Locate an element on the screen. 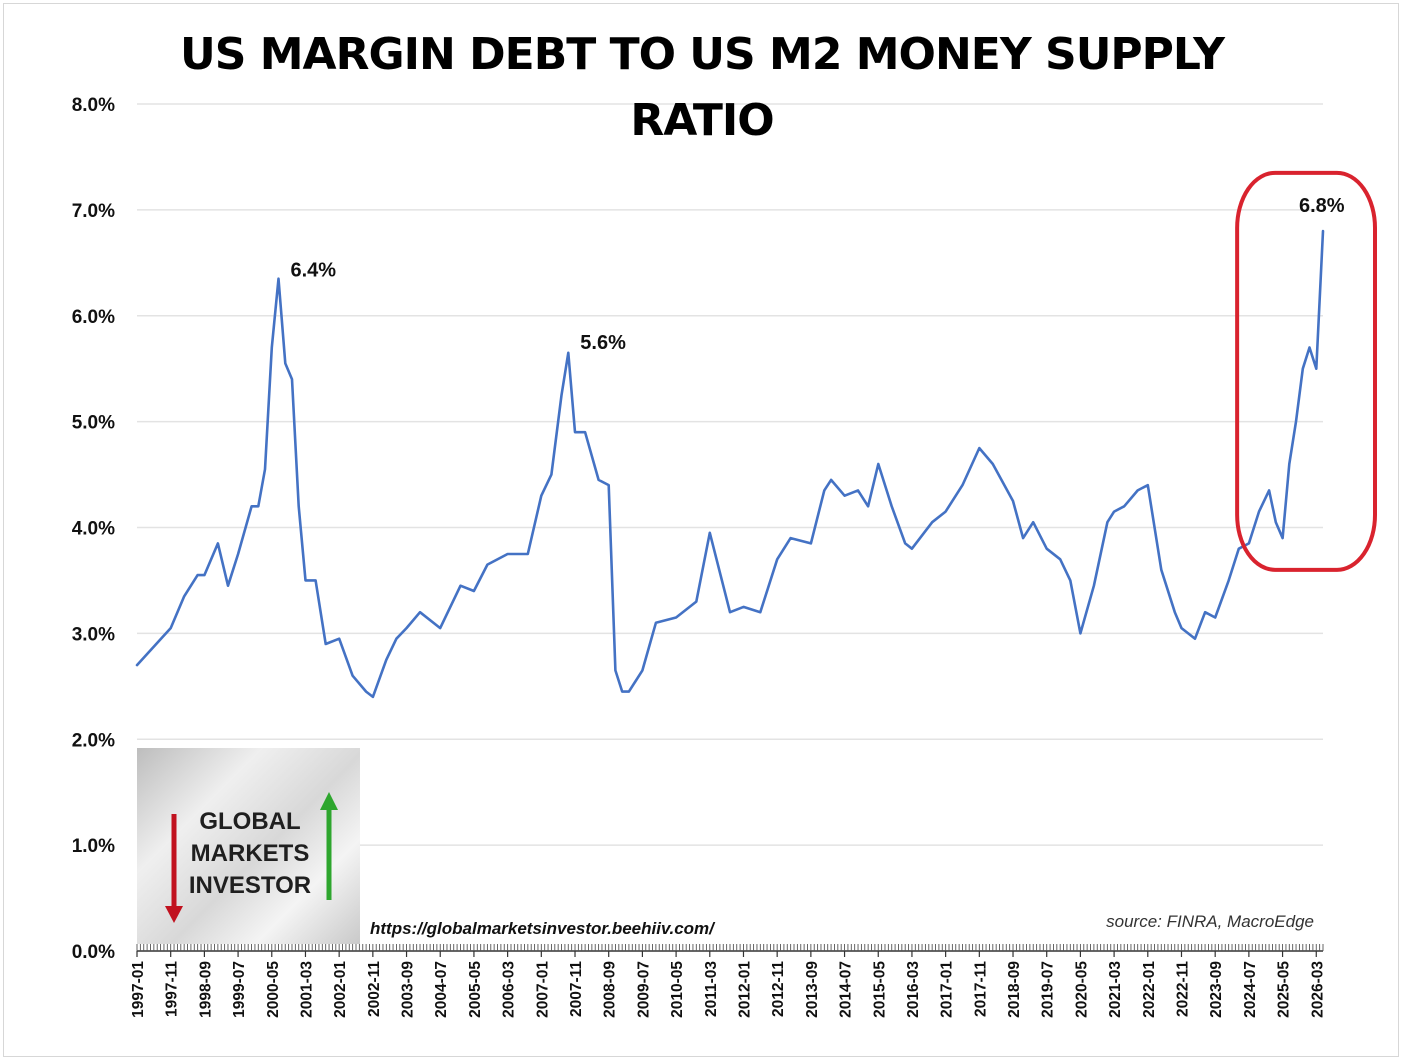 The width and height of the screenshot is (1404, 1062). x-tick-label: 2026-03 is located at coordinates (1317, 989).